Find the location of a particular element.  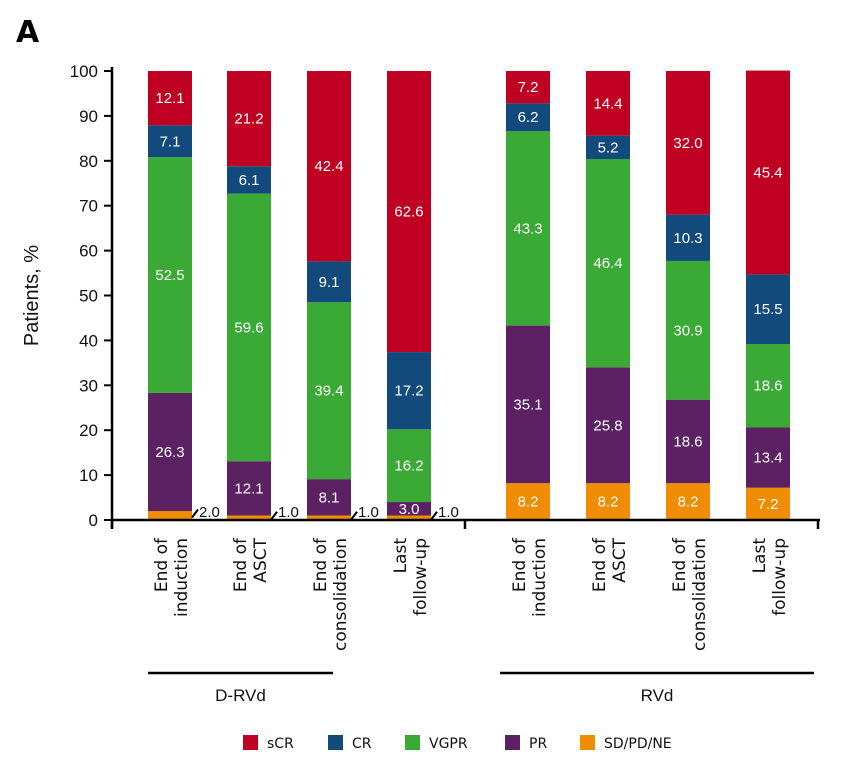

category-label-line: consolidation is located at coordinates (700, 594).